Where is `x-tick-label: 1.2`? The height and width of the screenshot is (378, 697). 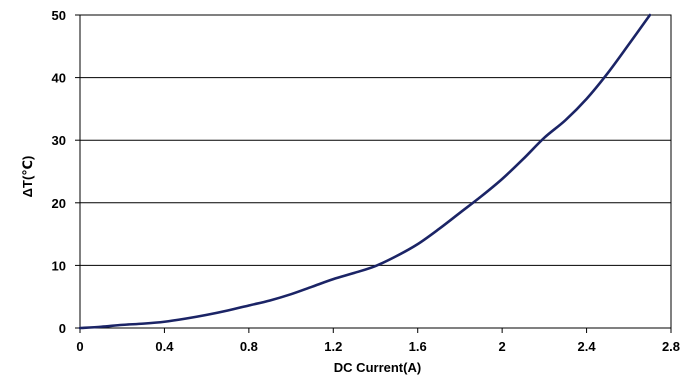 x-tick-label: 1.2 is located at coordinates (333, 346).